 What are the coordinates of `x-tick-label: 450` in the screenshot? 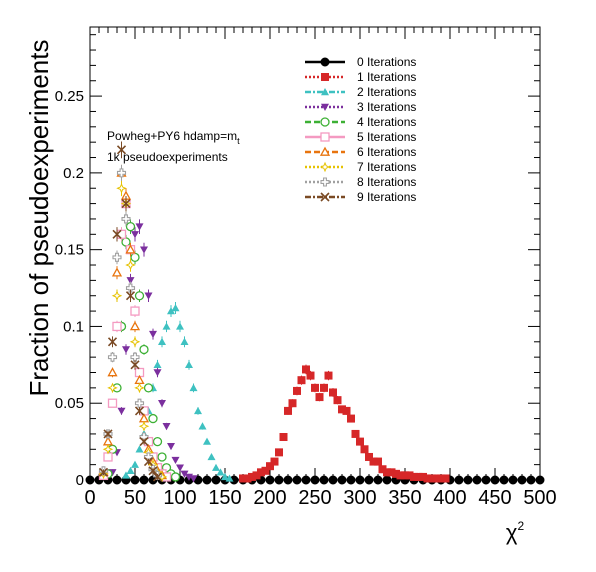 It's located at (494, 498).